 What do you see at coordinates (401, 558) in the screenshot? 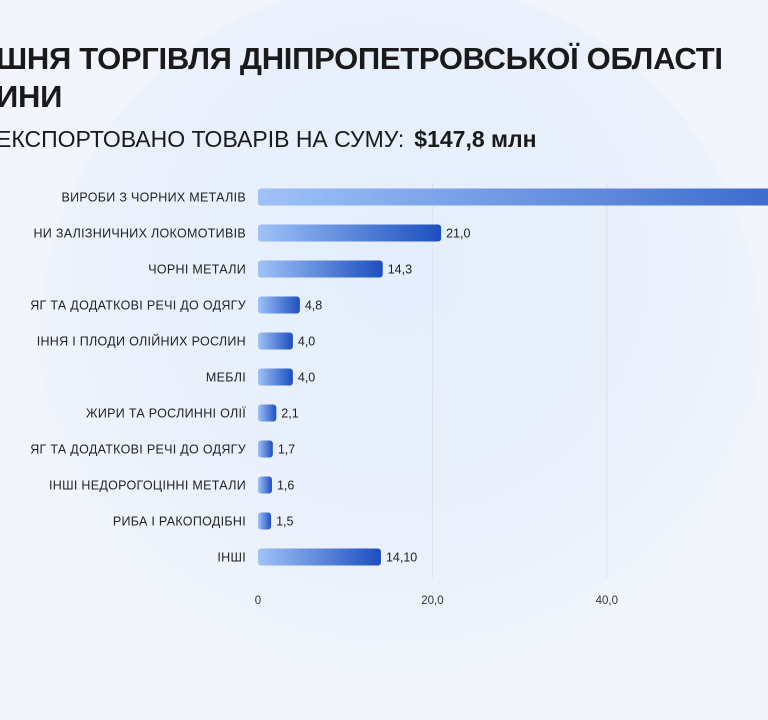
I see `value-label: 14,10` at bounding box center [401, 558].